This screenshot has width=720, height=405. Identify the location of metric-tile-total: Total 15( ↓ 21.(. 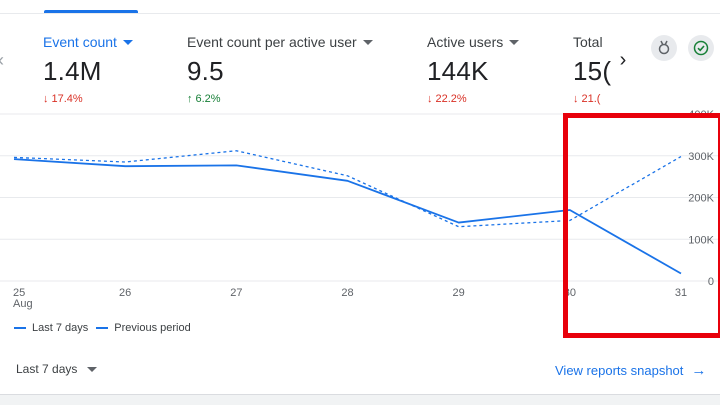
(592, 69).